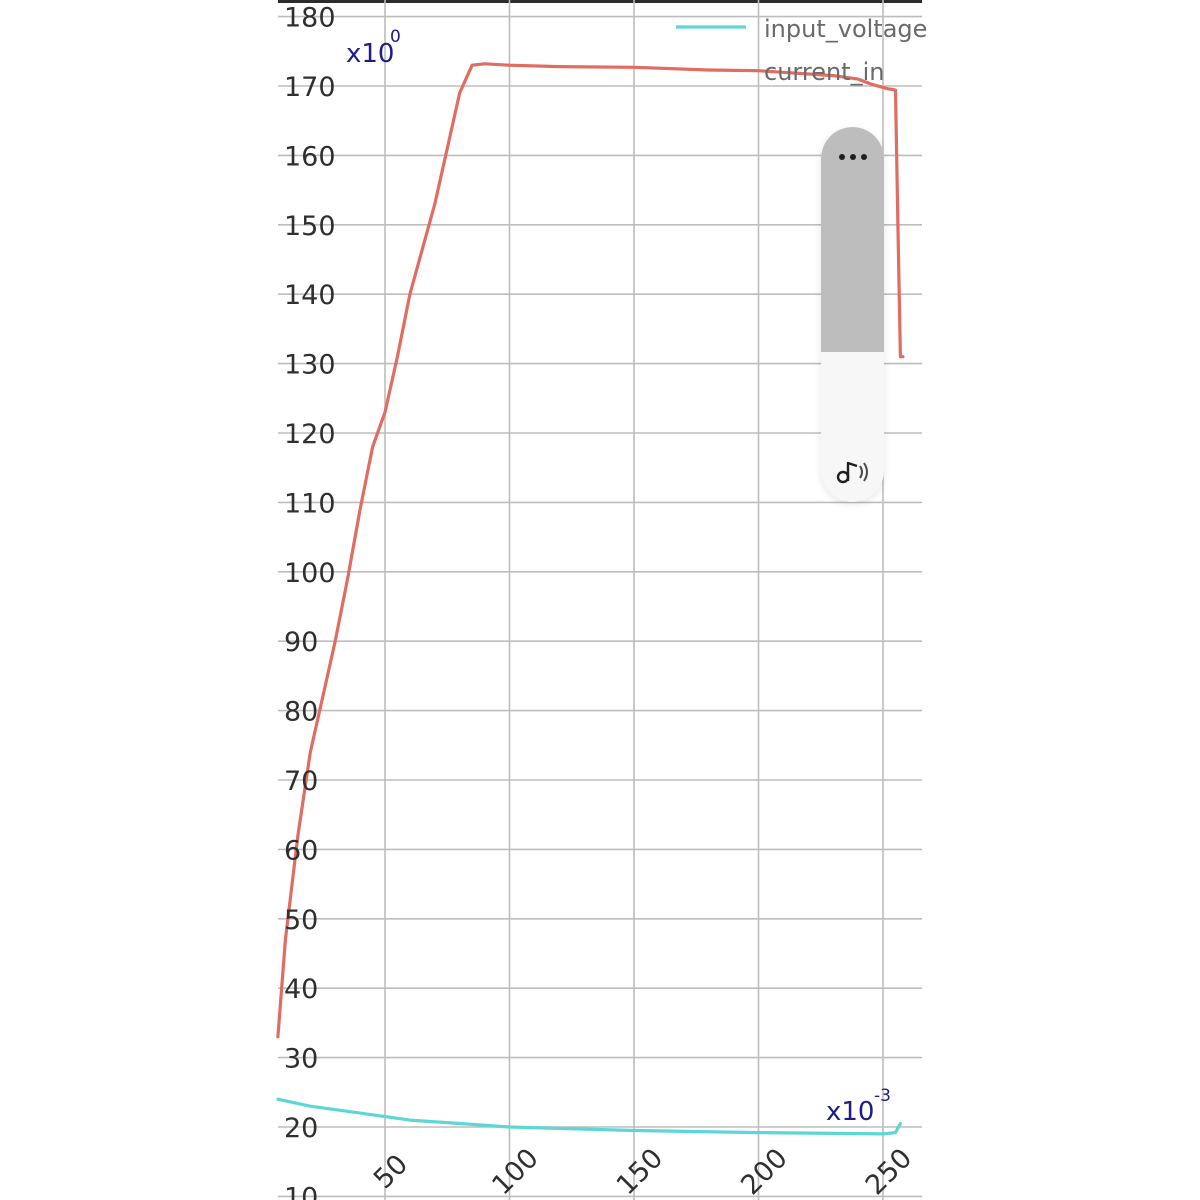 The width and height of the screenshot is (1200, 1200). What do you see at coordinates (301, 989) in the screenshot?
I see `y-tick-label-40: 40` at bounding box center [301, 989].